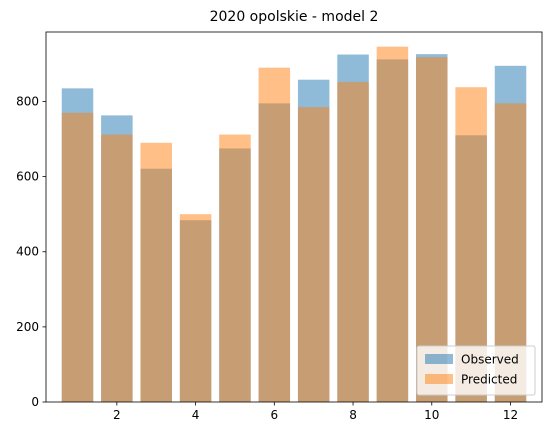 This screenshot has width=552, height=435. I want to click on y-tick-label: 800, so click(27, 101).